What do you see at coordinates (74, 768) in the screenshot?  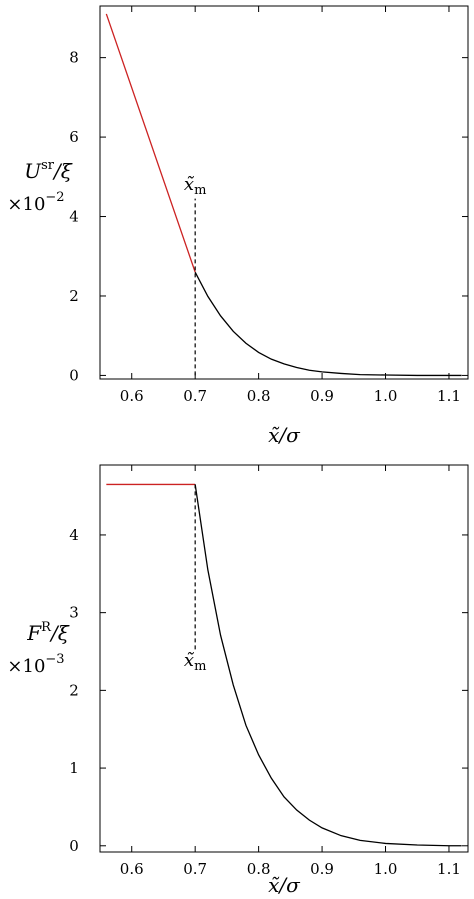 I see `y-tick-label: 1` at bounding box center [74, 768].